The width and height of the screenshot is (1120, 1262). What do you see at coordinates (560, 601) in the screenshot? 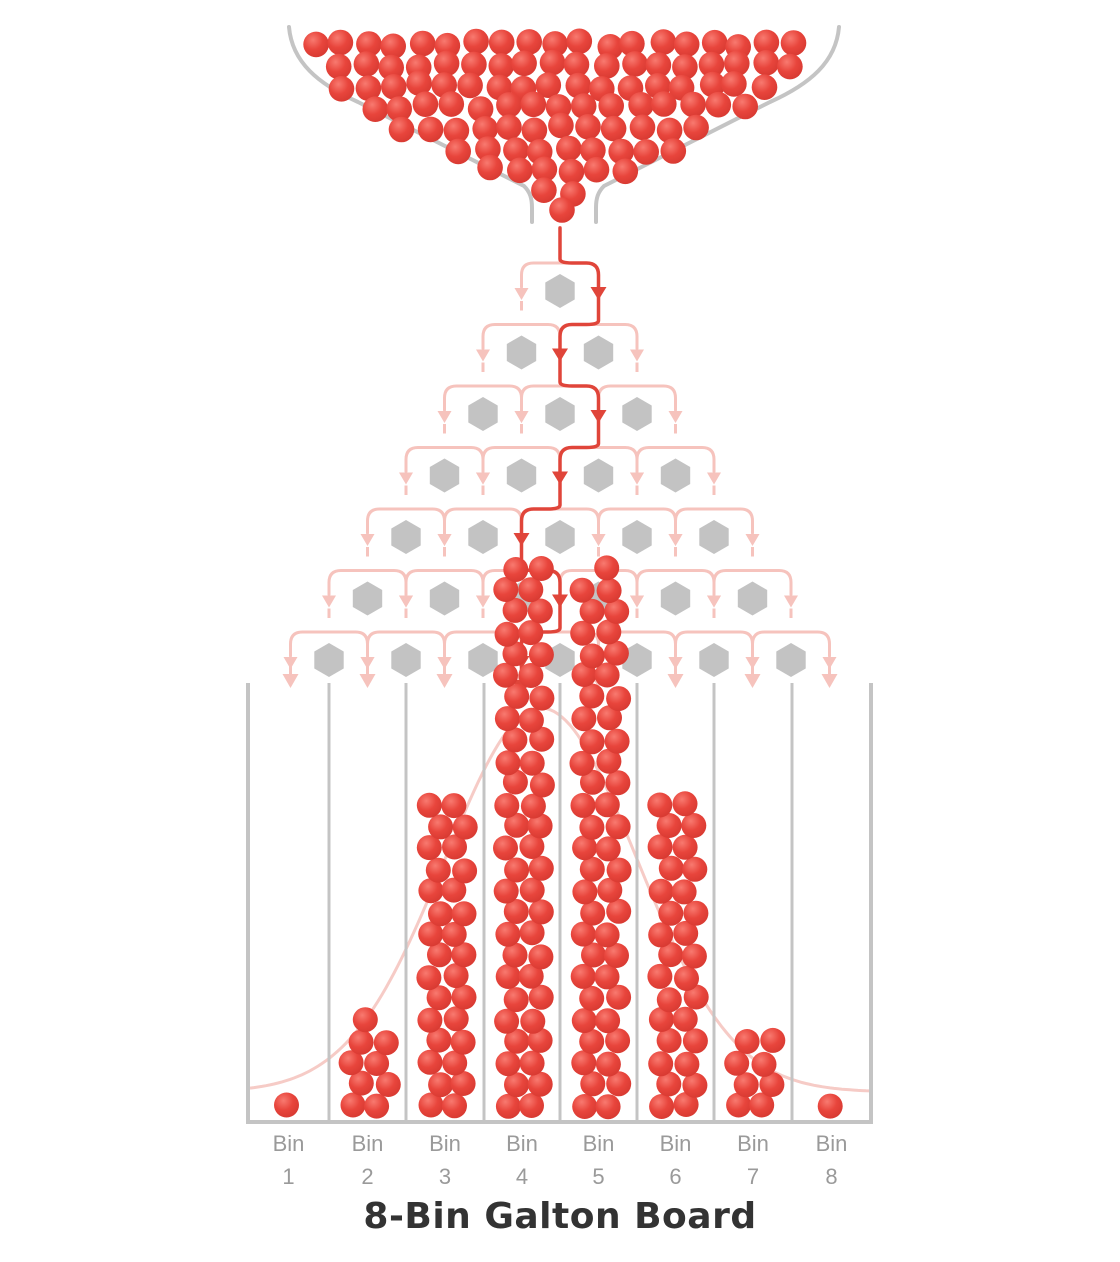
I see `active-path-arrow` at bounding box center [560, 601].